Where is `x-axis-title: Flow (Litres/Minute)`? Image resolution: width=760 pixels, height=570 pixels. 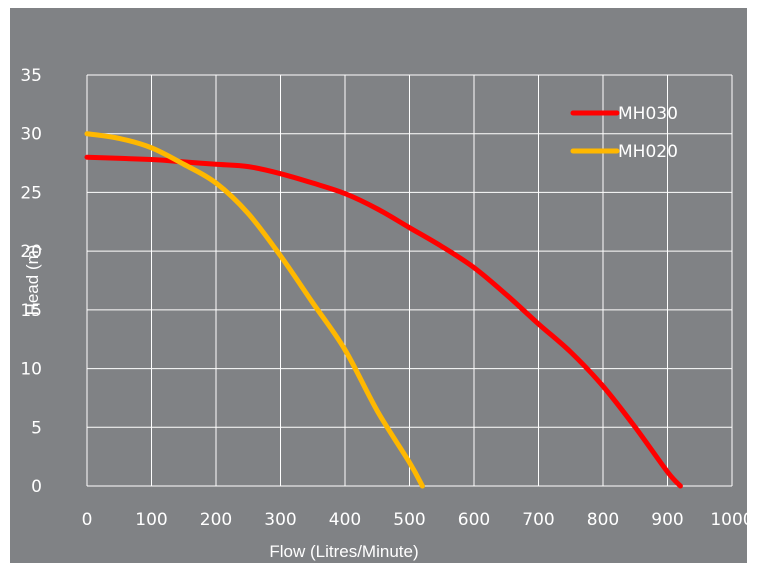 x-axis-title: Flow (Litres/Minute) is located at coordinates (343, 551).